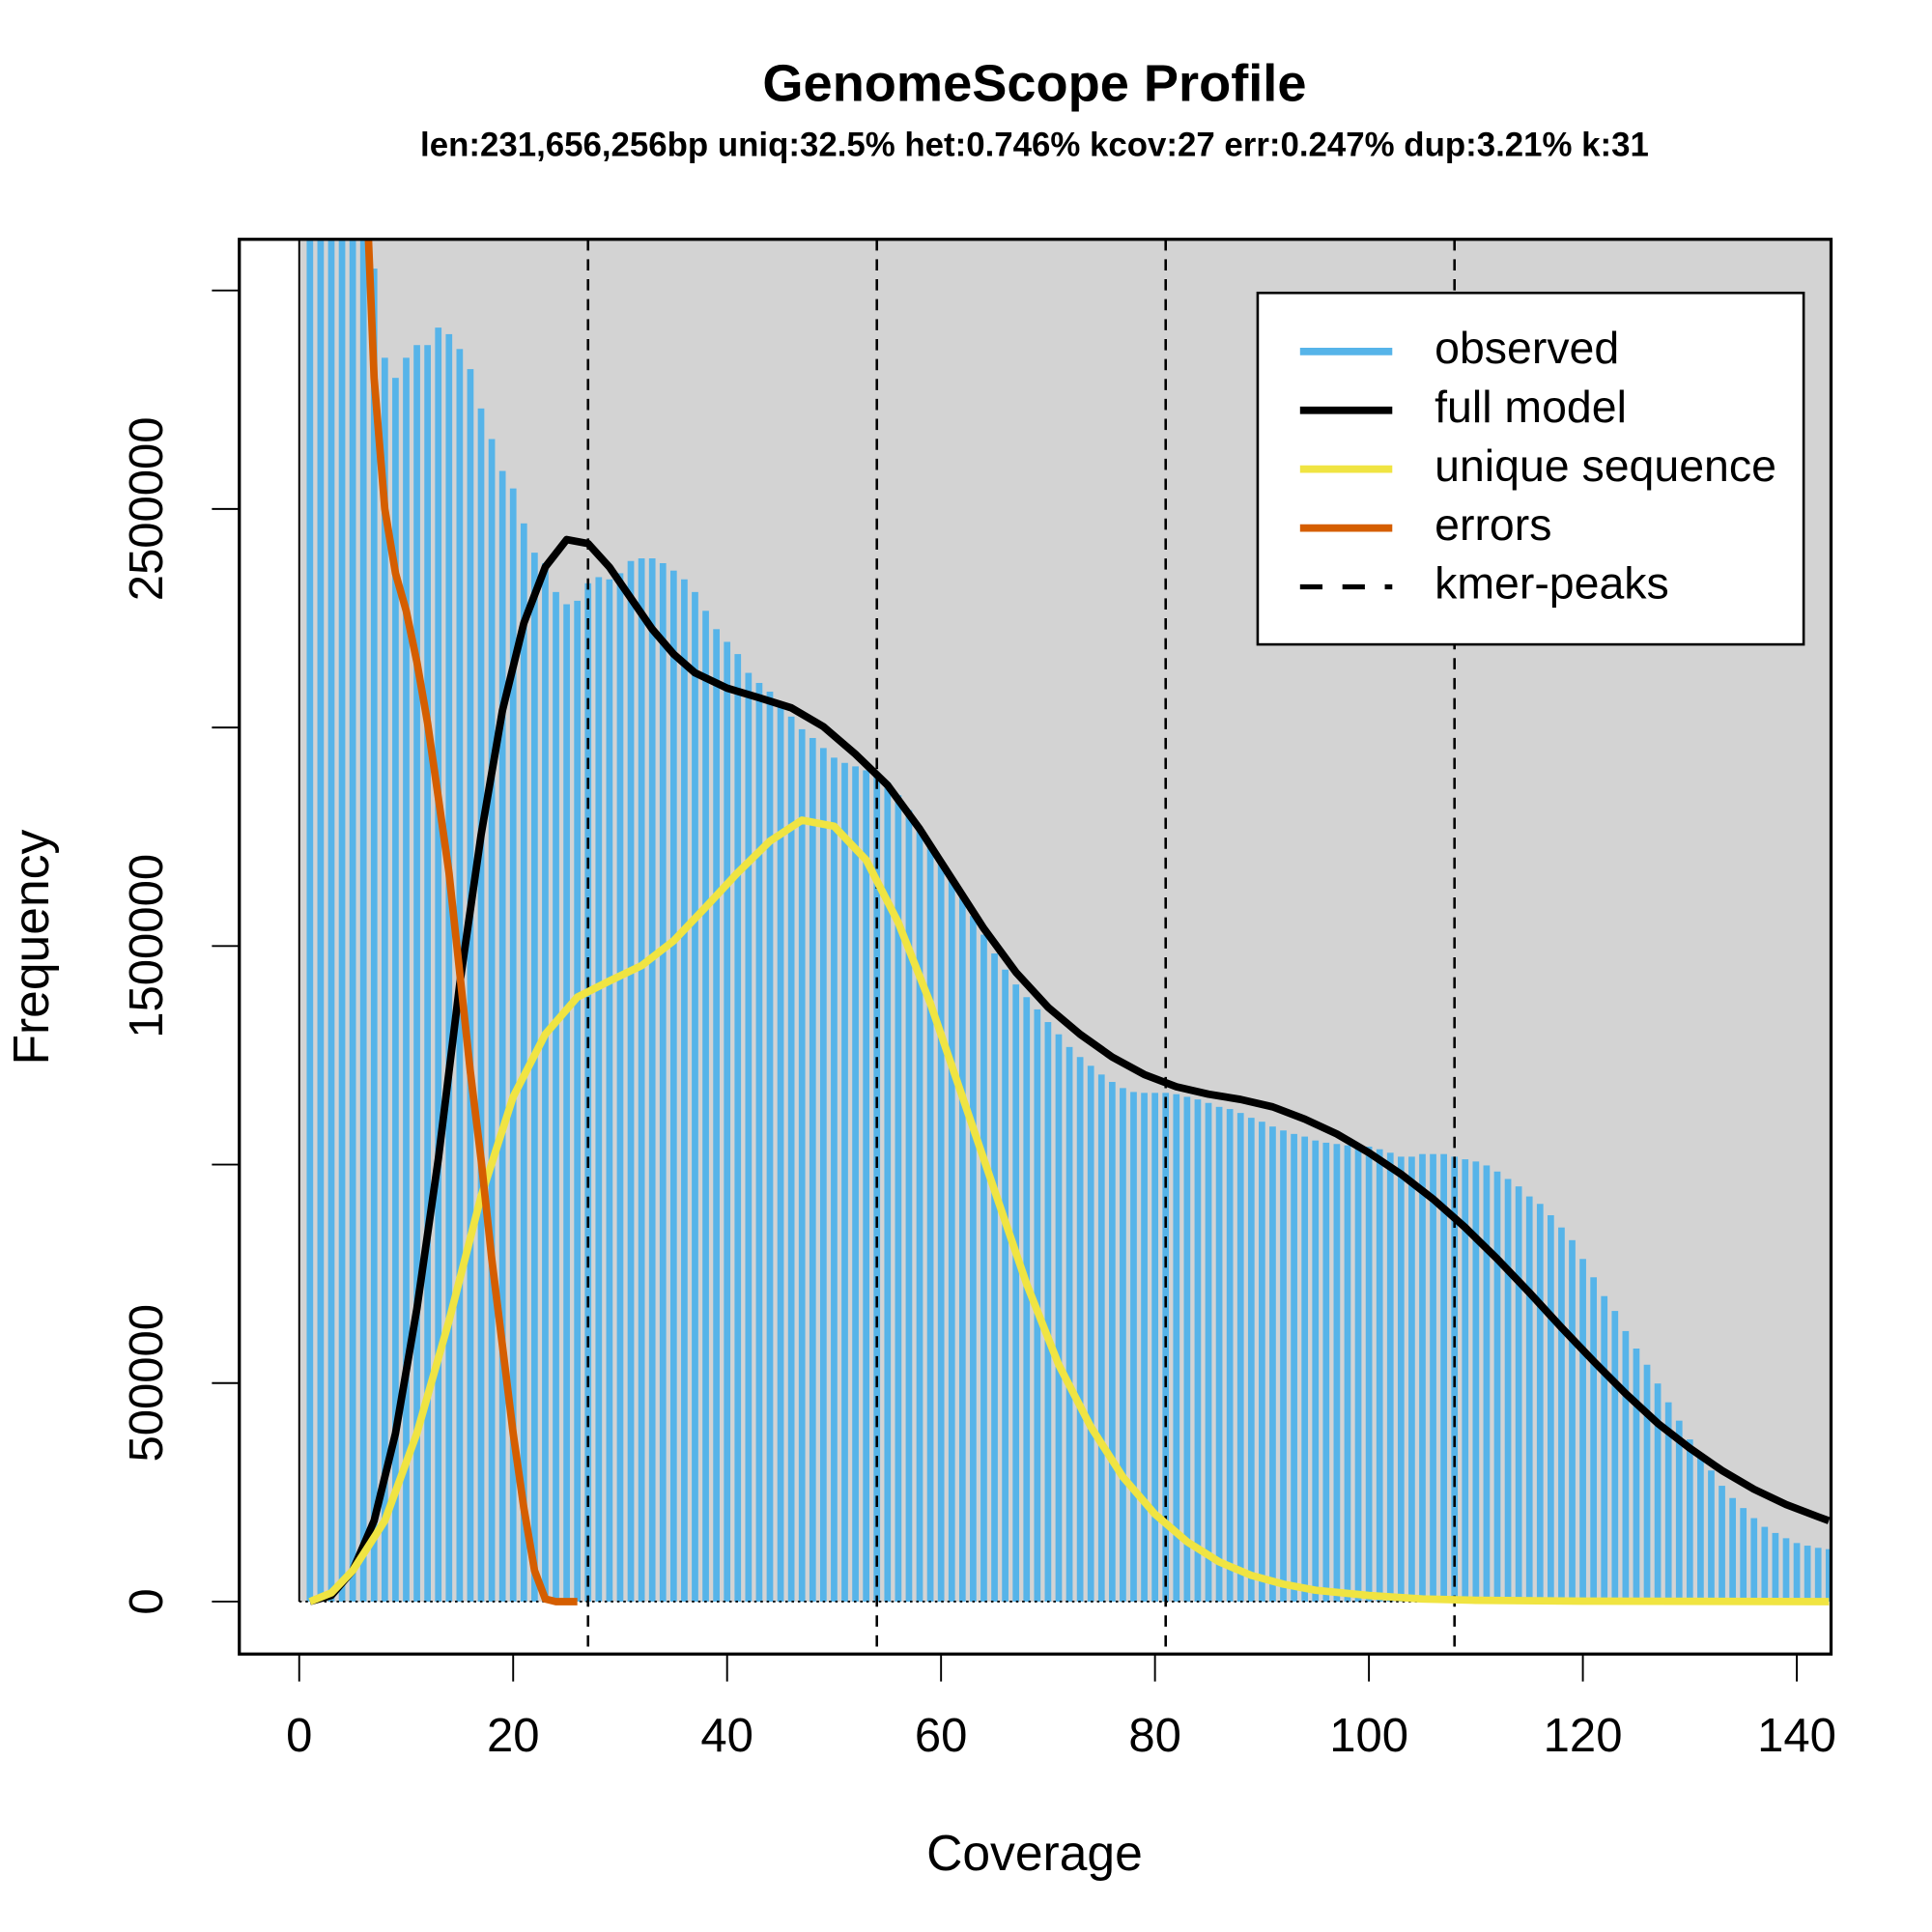  What do you see at coordinates (1154, 1736) in the screenshot?
I see `x-tick-label: 80` at bounding box center [1154, 1736].